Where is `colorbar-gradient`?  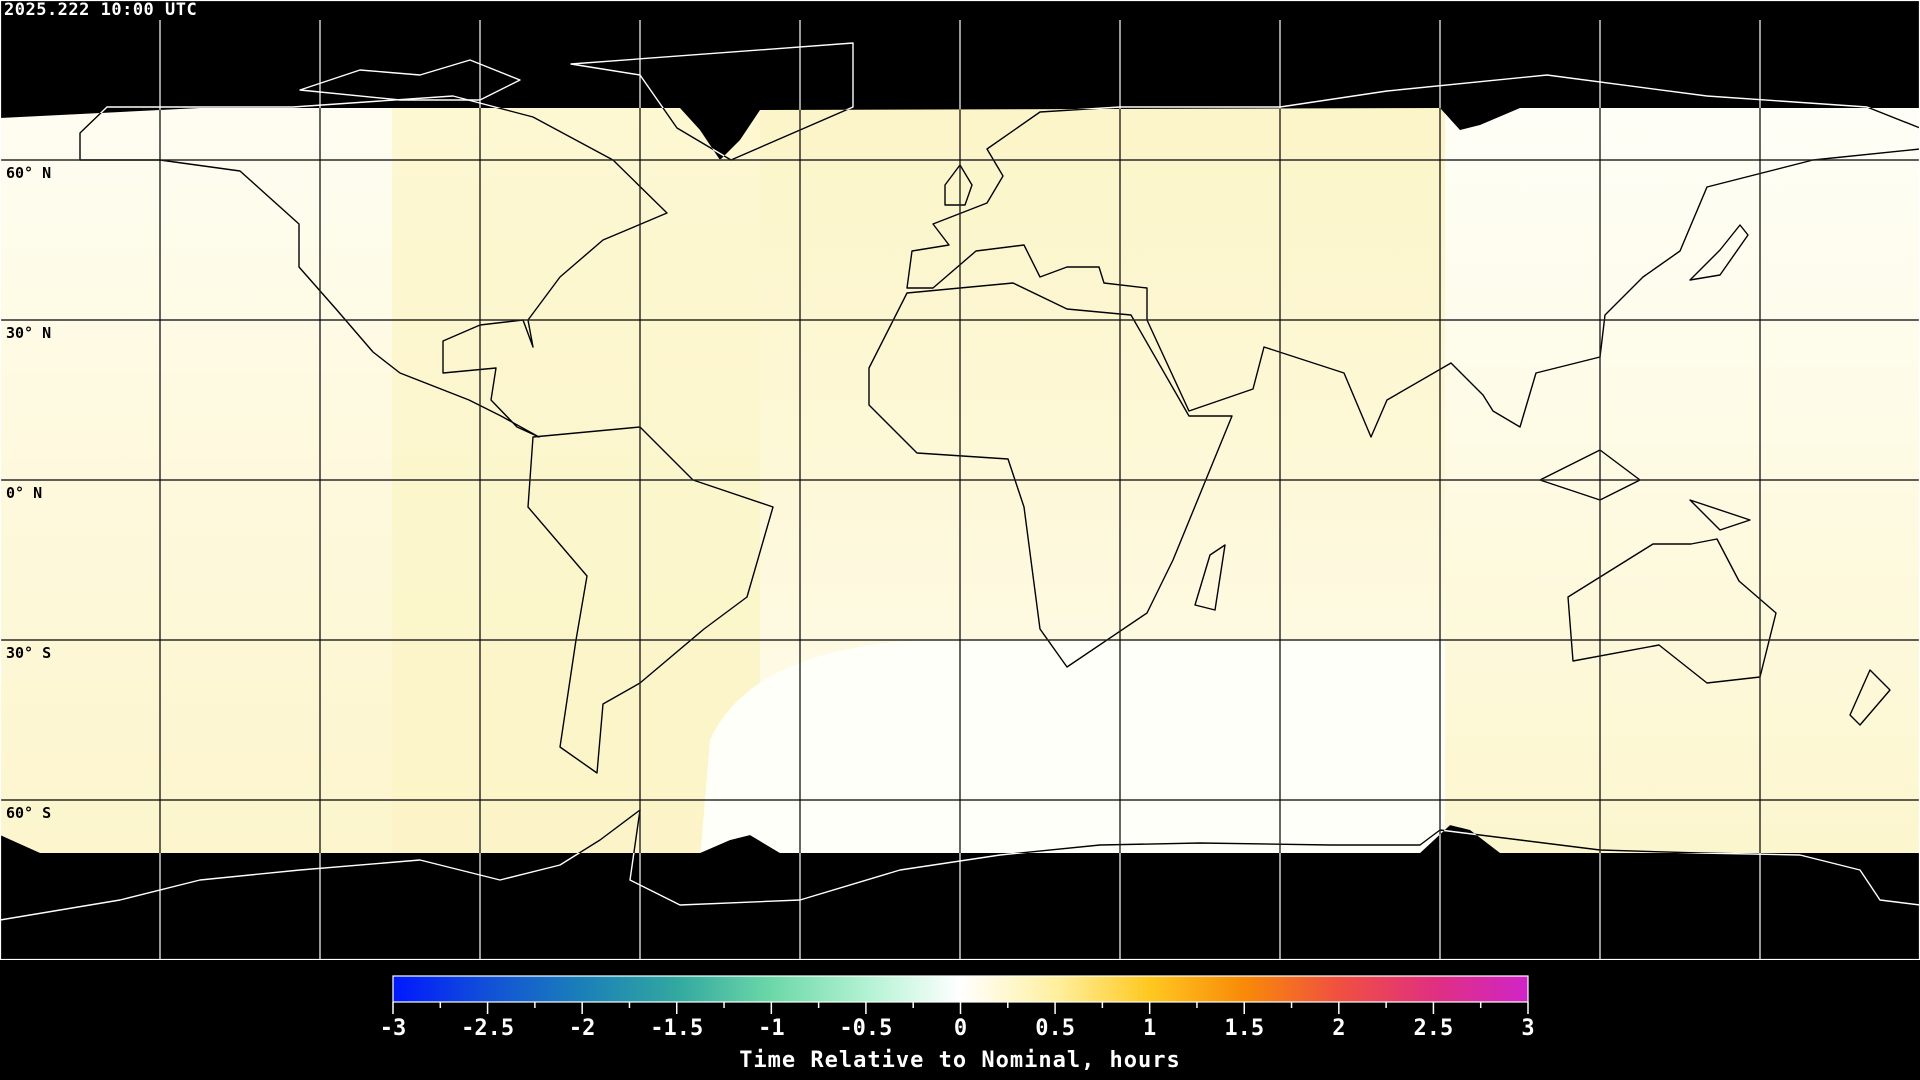
colorbar-gradient is located at coordinates (960, 989).